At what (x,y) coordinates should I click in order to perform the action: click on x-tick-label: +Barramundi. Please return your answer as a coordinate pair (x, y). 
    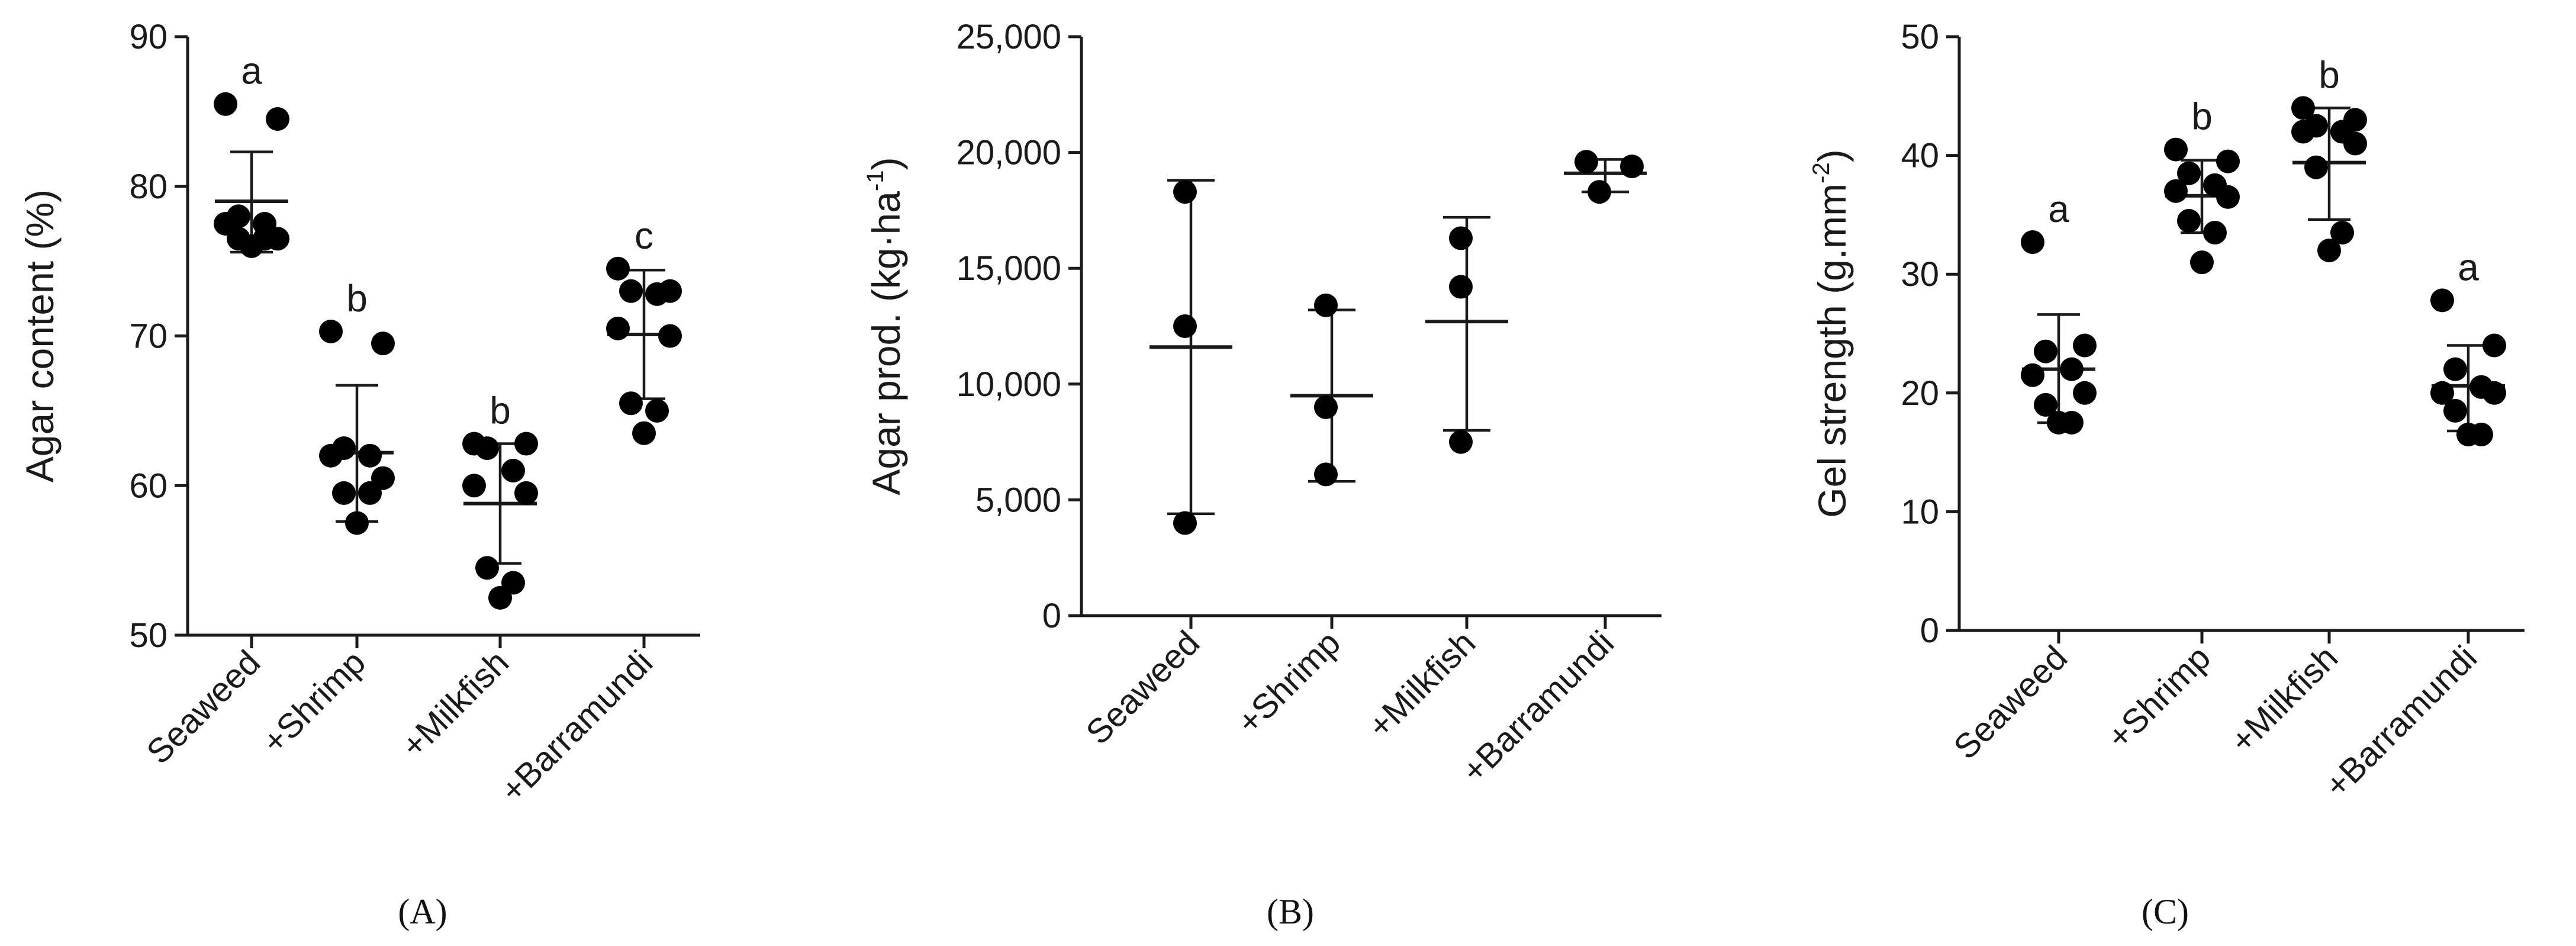
    Looking at the image, I should click on (576, 726).